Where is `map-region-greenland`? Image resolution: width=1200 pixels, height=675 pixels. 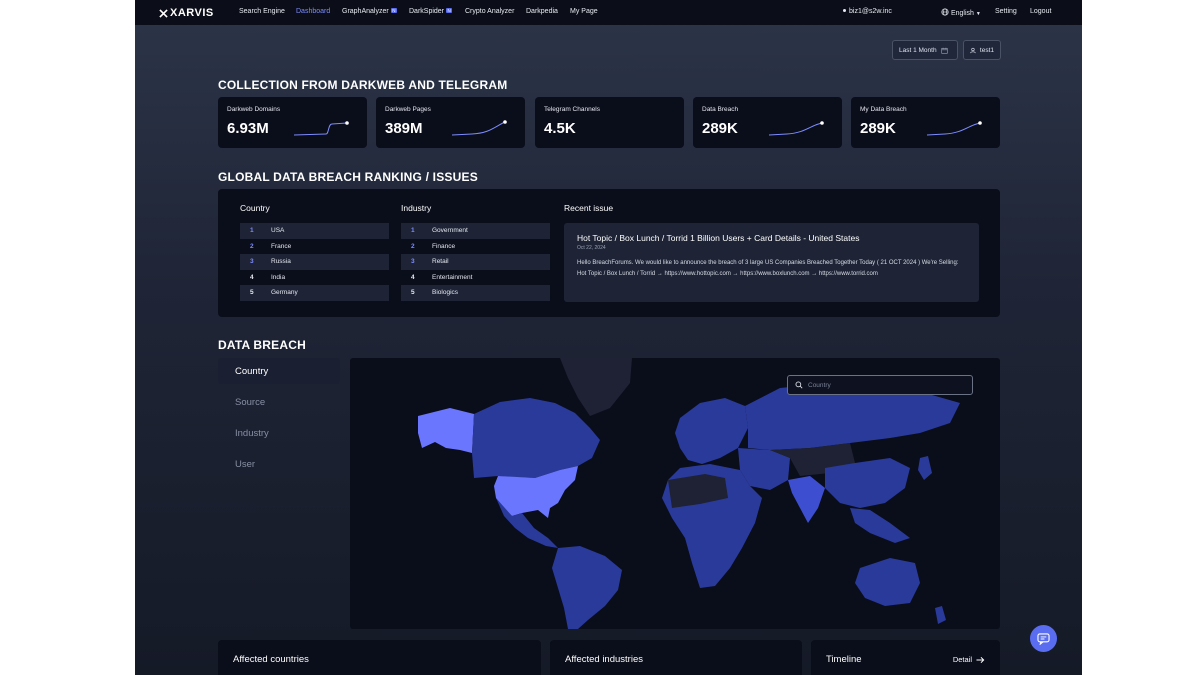 map-region-greenland is located at coordinates (596, 387).